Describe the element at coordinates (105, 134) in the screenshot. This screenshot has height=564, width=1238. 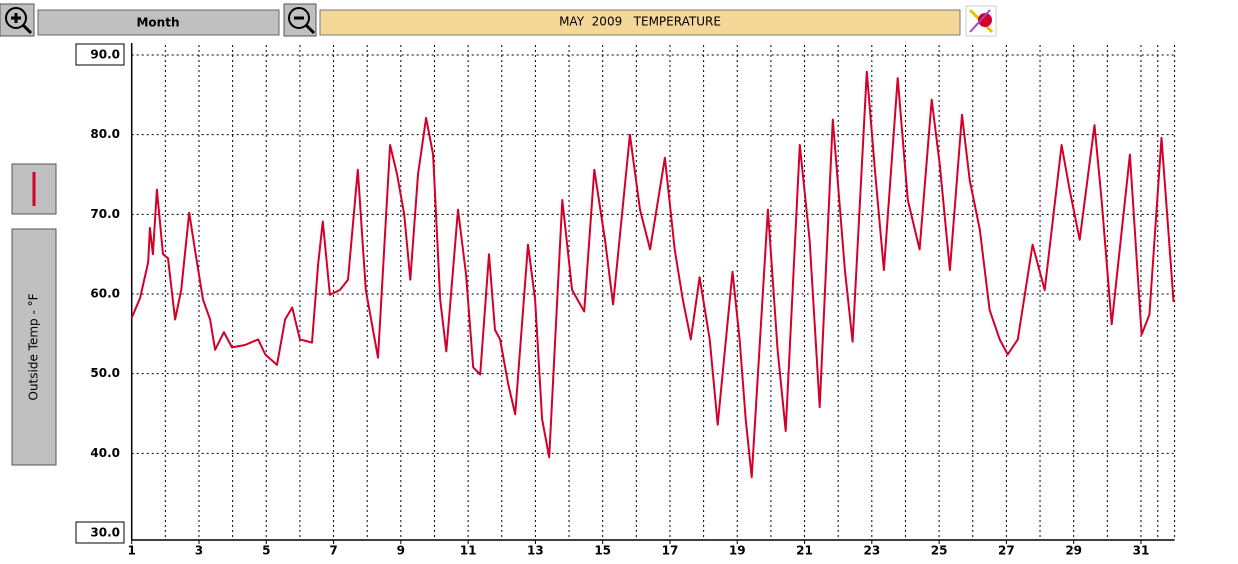
I see `y-tick-label: 80.0` at that location.